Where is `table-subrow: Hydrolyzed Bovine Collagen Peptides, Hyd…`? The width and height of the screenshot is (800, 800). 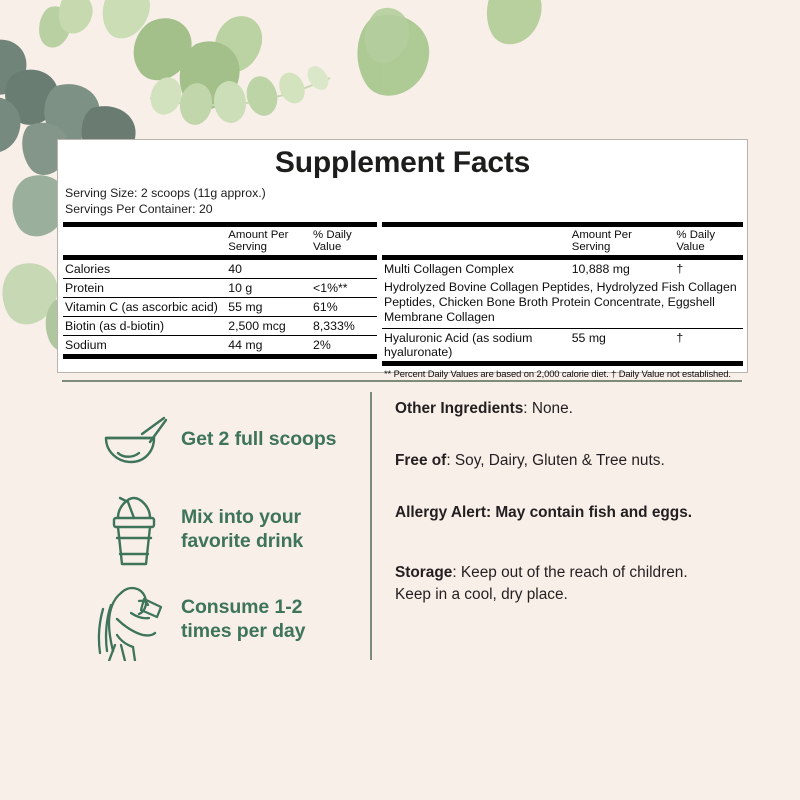
table-subrow: Hydrolyzed Bovine Collagen Peptides, Hyd… is located at coordinates (562, 303).